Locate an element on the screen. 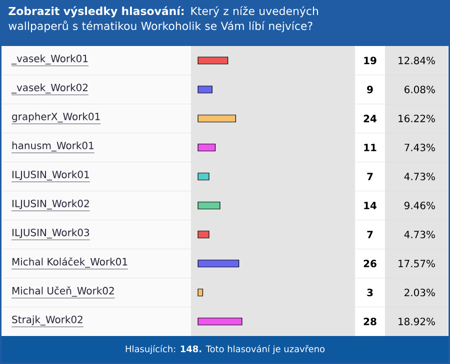  text: 7.43% is located at coordinates (419, 148).